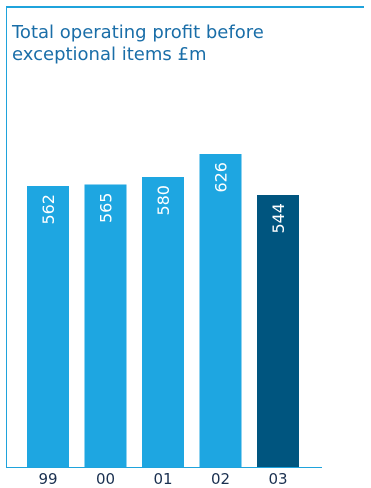 This screenshot has width=371, height=488. Describe the element at coordinates (220, 479) in the screenshot. I see `x-tick-label-02: 02` at that location.